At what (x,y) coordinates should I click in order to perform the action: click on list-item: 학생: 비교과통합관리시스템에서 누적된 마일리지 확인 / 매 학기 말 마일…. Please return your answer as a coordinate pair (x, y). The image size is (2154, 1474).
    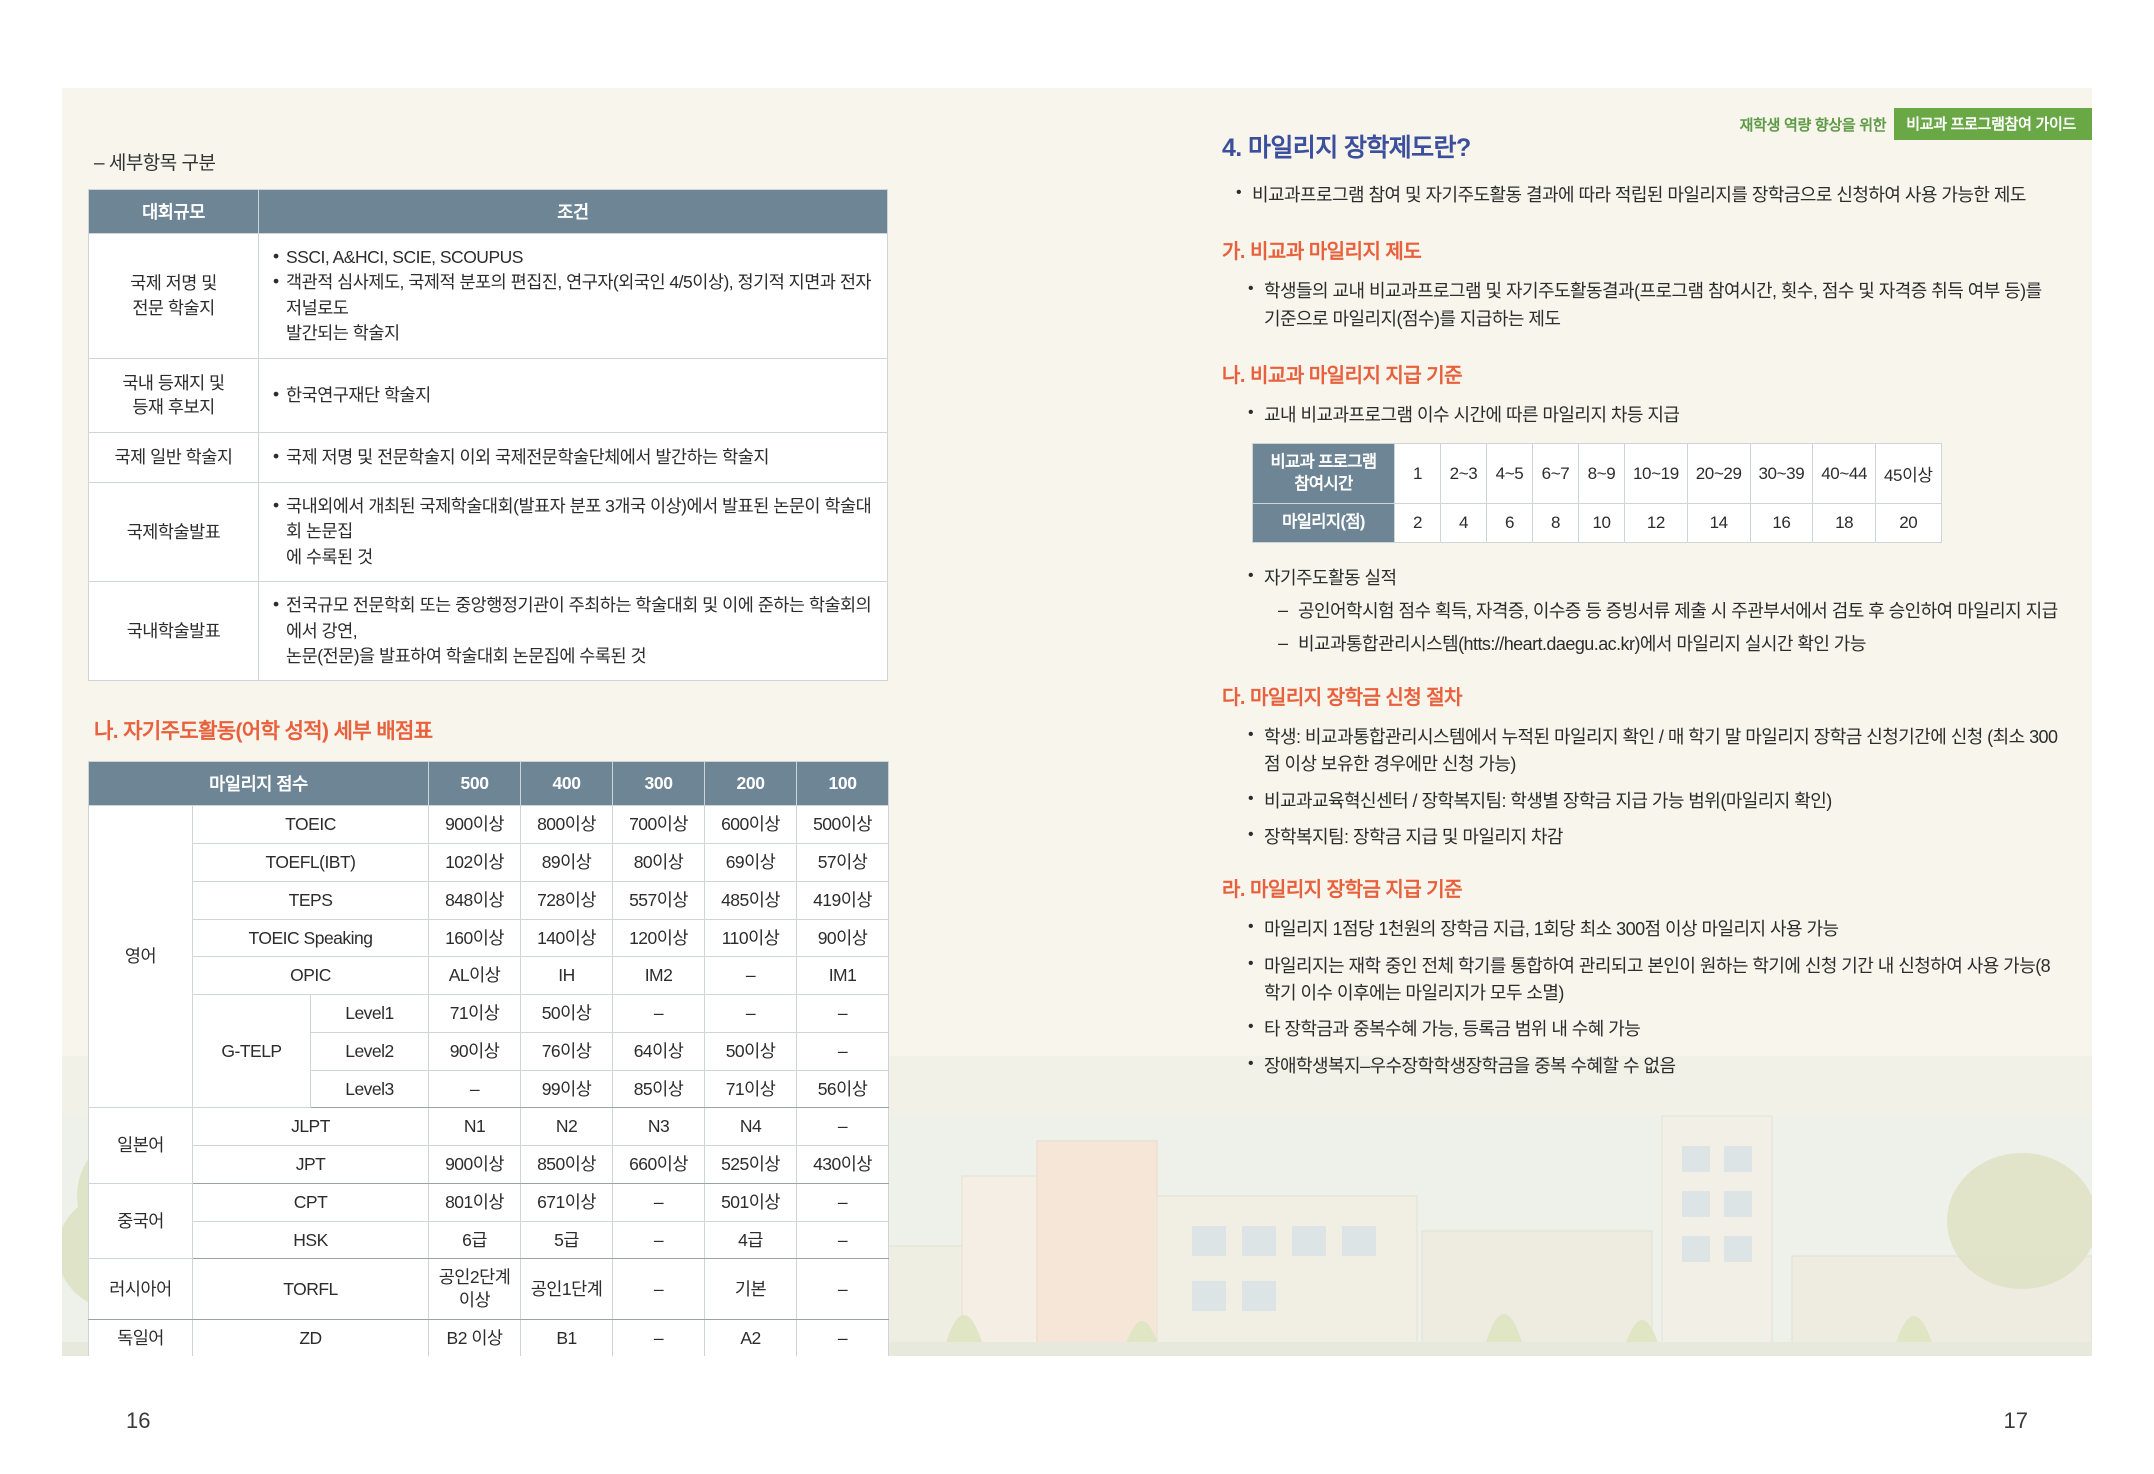
    Looking at the image, I should click on (1655, 751).